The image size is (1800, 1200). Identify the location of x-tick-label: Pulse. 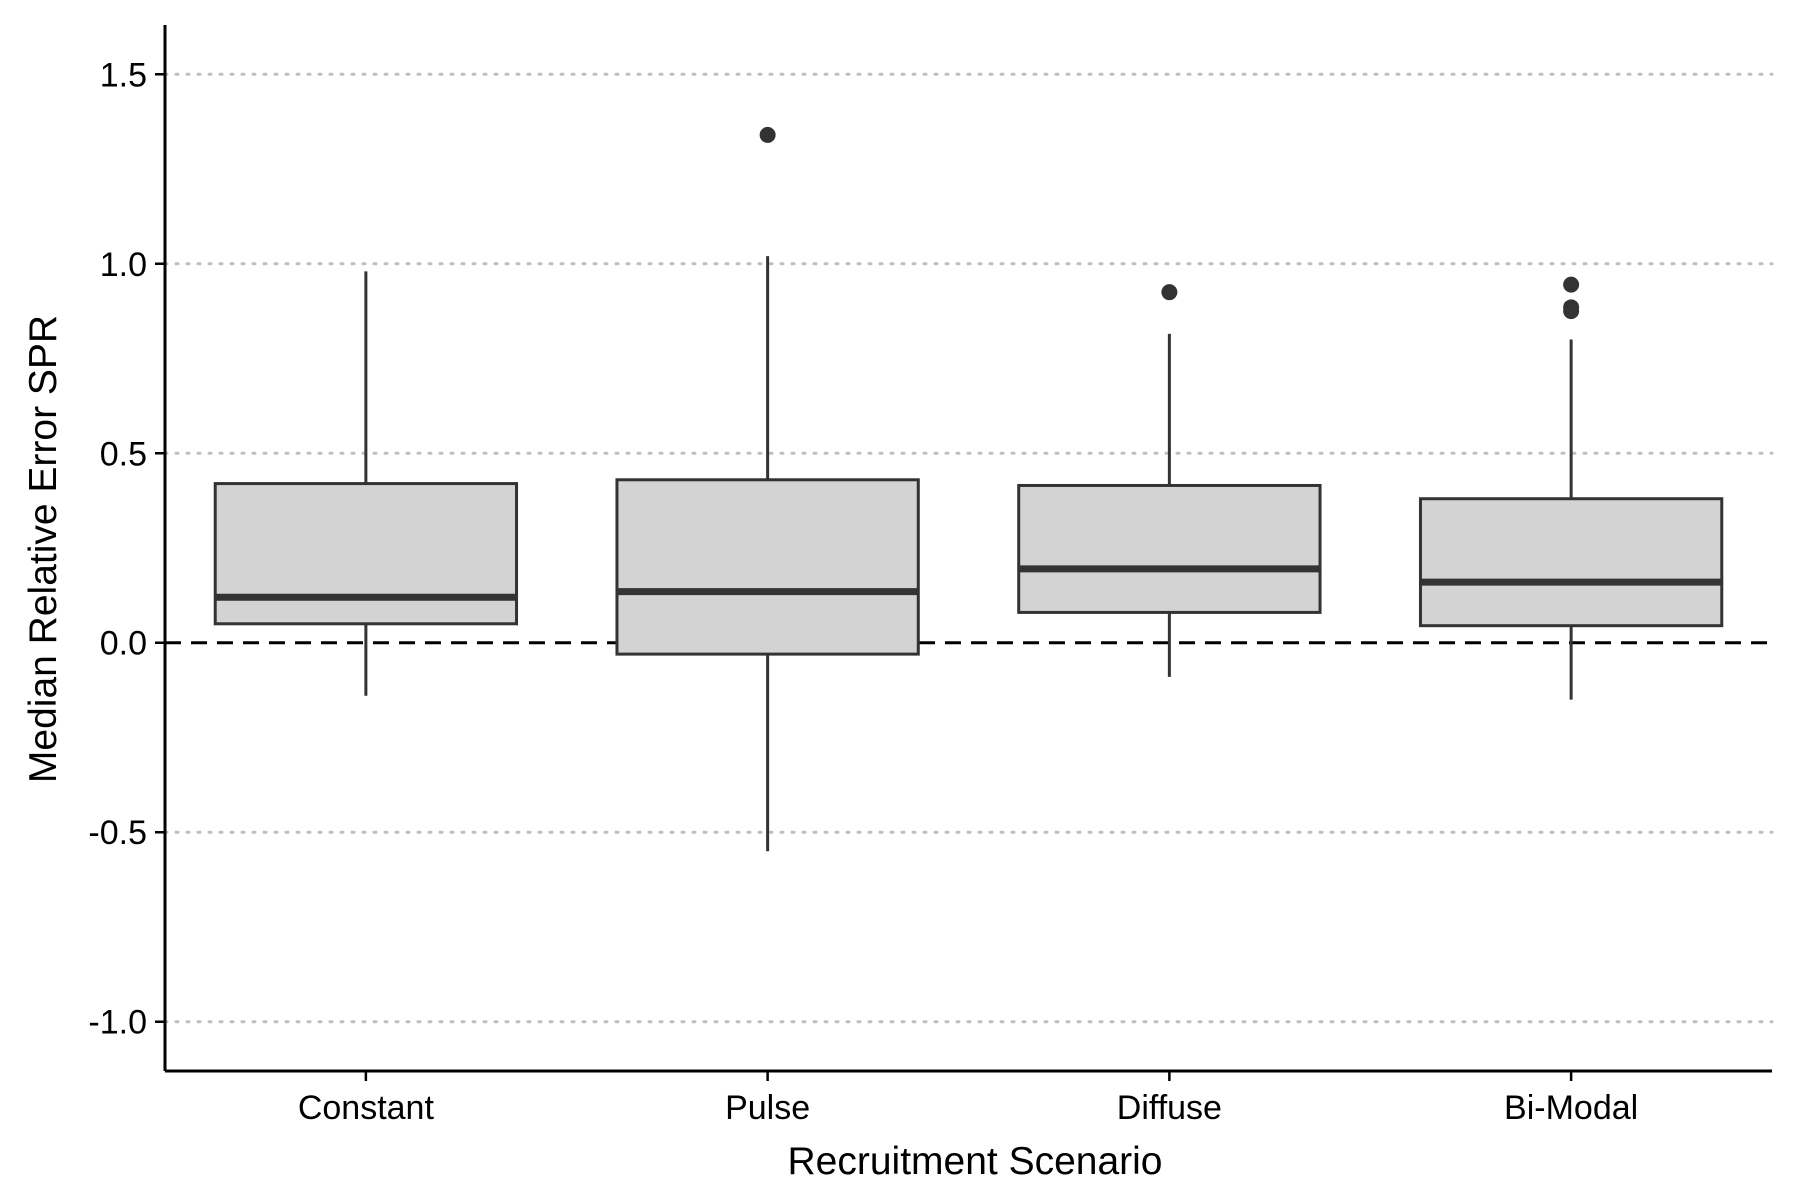
(767, 1108).